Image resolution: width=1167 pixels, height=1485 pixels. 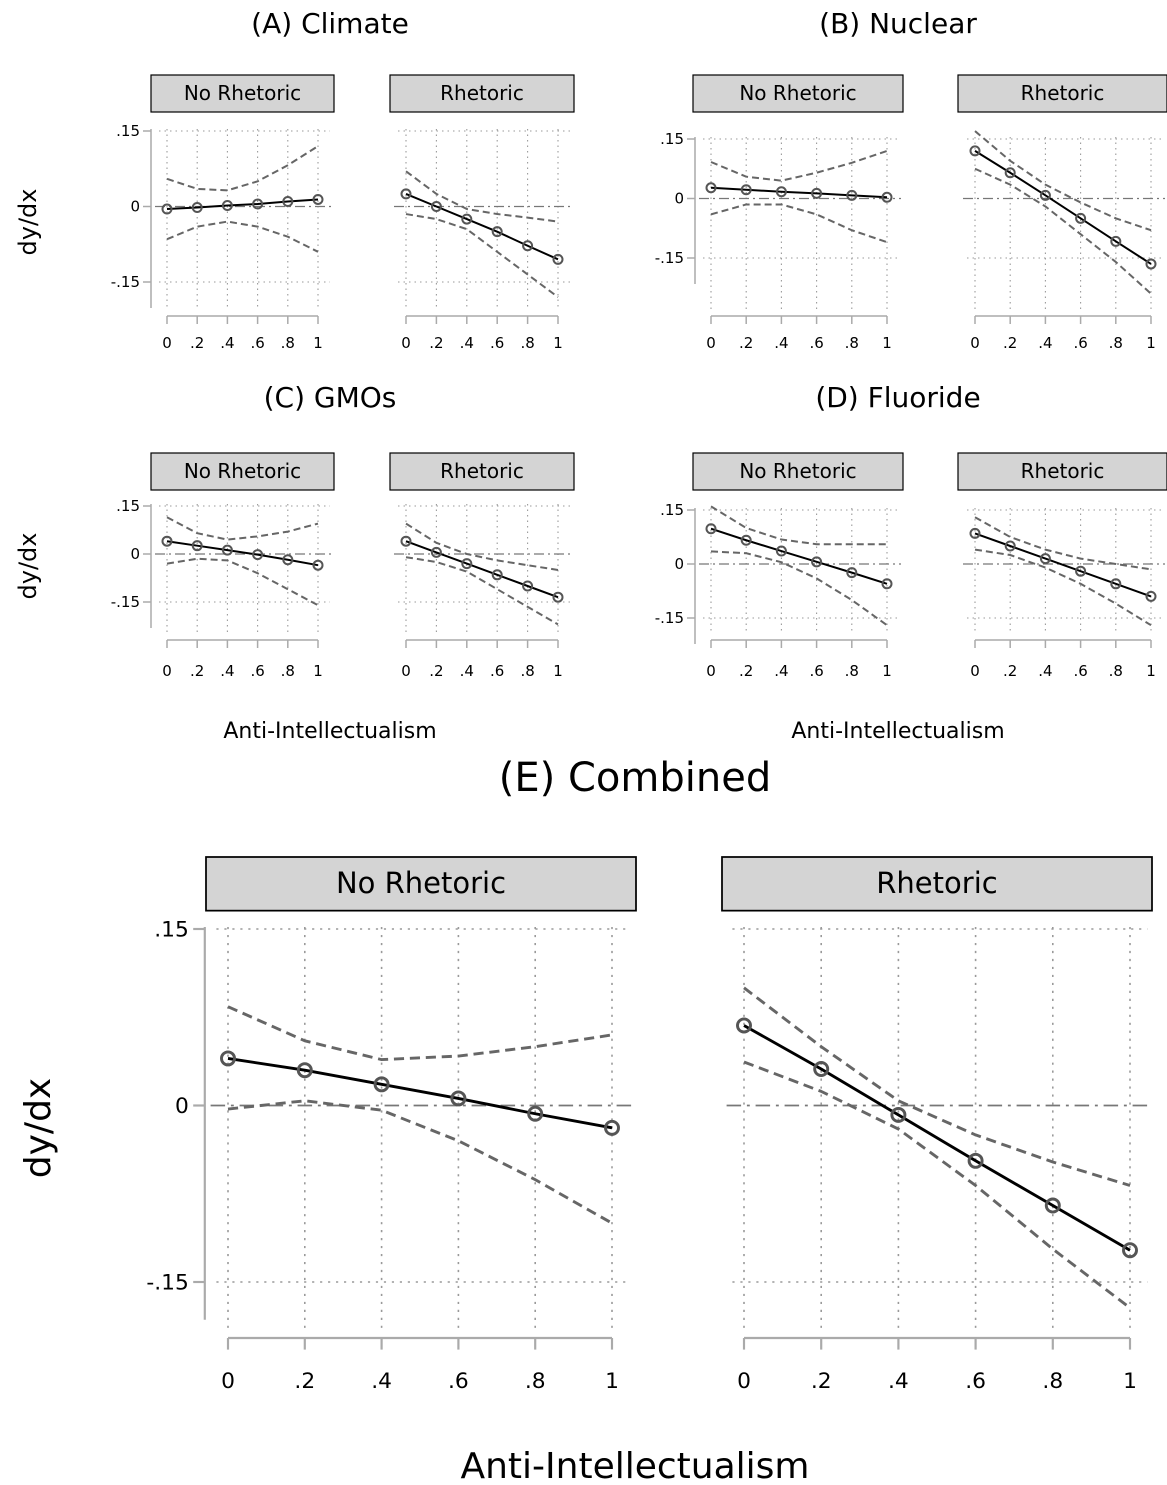 What do you see at coordinates (635, 778) in the screenshot?
I see `panel-title-combined: (E) Combined` at bounding box center [635, 778].